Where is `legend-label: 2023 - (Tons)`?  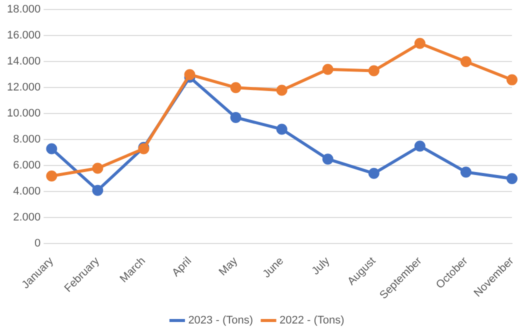
legend-label: 2023 - (Tons) is located at coordinates (221, 320).